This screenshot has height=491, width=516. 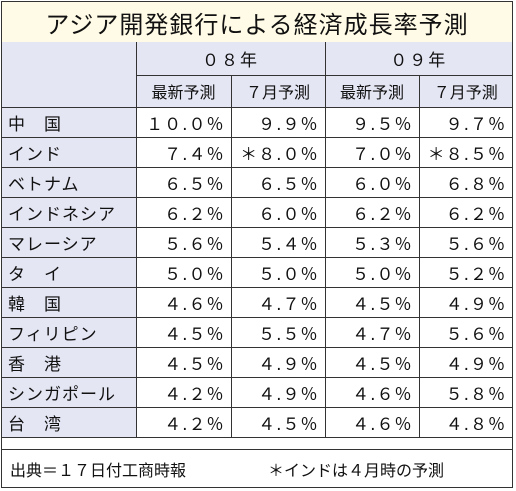 I want to click on value-cell: ５.２％, so click(x=465, y=272).